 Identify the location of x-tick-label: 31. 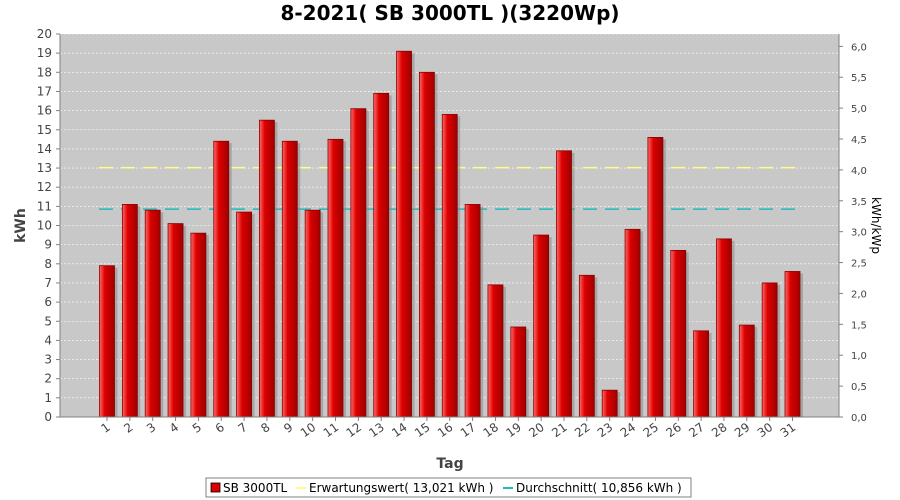
(788, 430).